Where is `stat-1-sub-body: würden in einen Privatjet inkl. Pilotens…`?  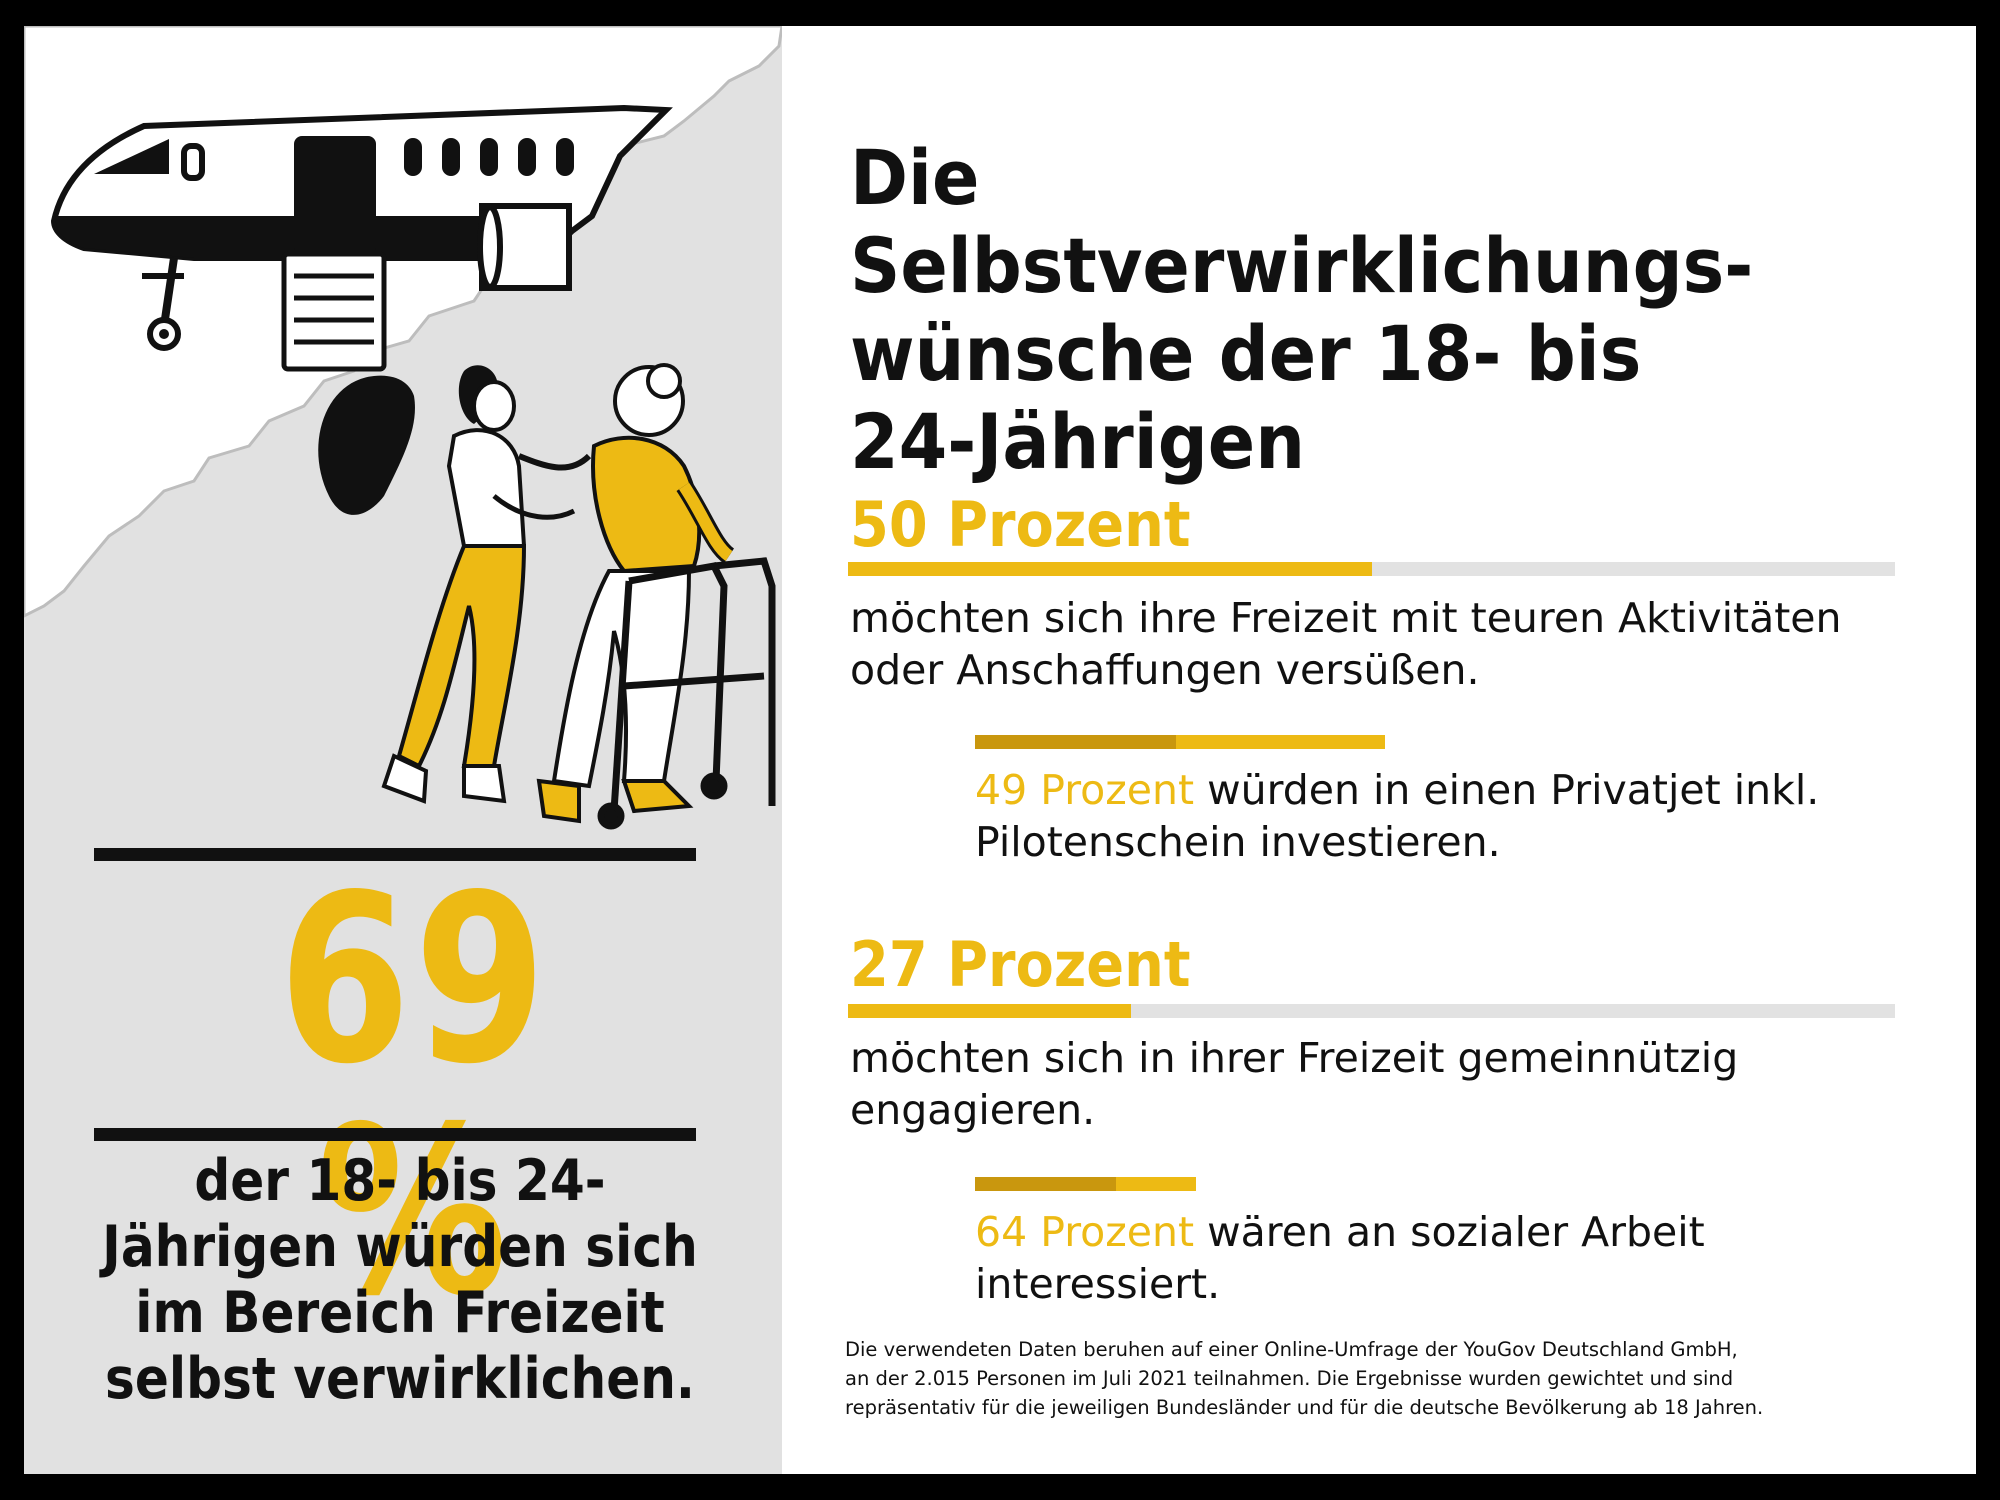 stat-1-sub-body: würden in einen Privatjet inkl. Pilotens… is located at coordinates (1397, 816).